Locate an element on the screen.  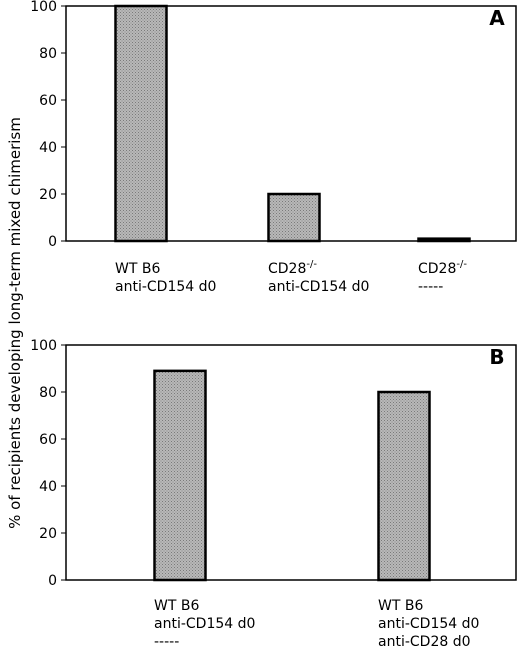
panel-letter: B is located at coordinates (496, 357).